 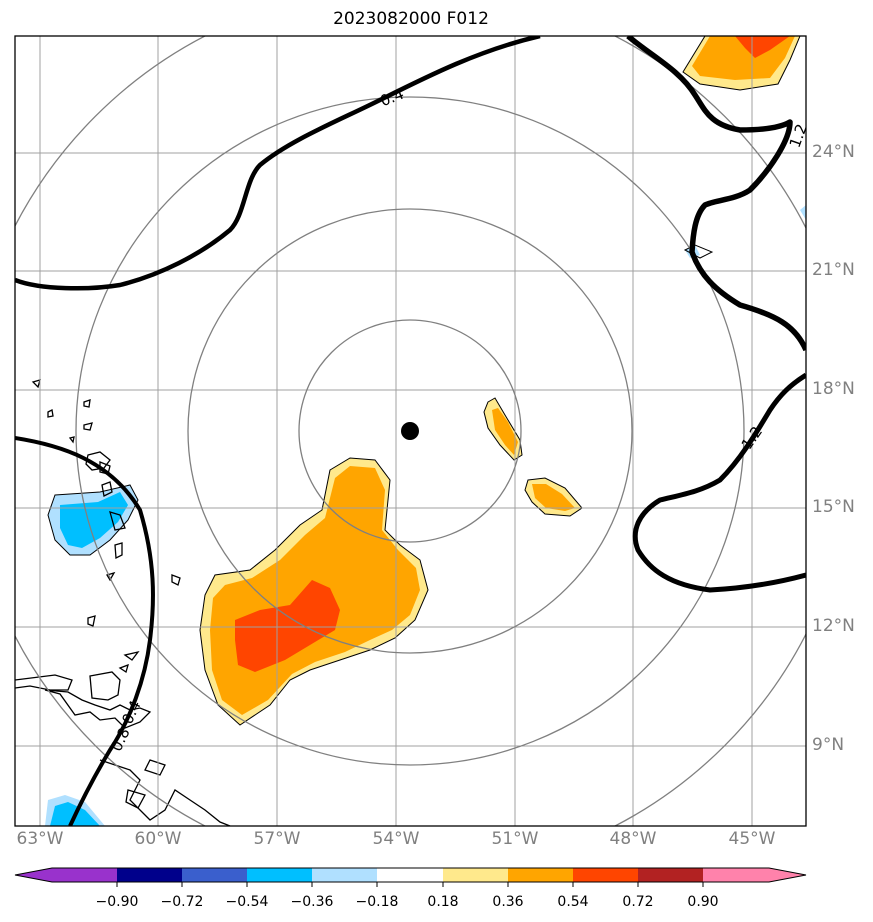 What do you see at coordinates (40, 839) in the screenshot?
I see `lon-label-63w: 63°W` at bounding box center [40, 839].